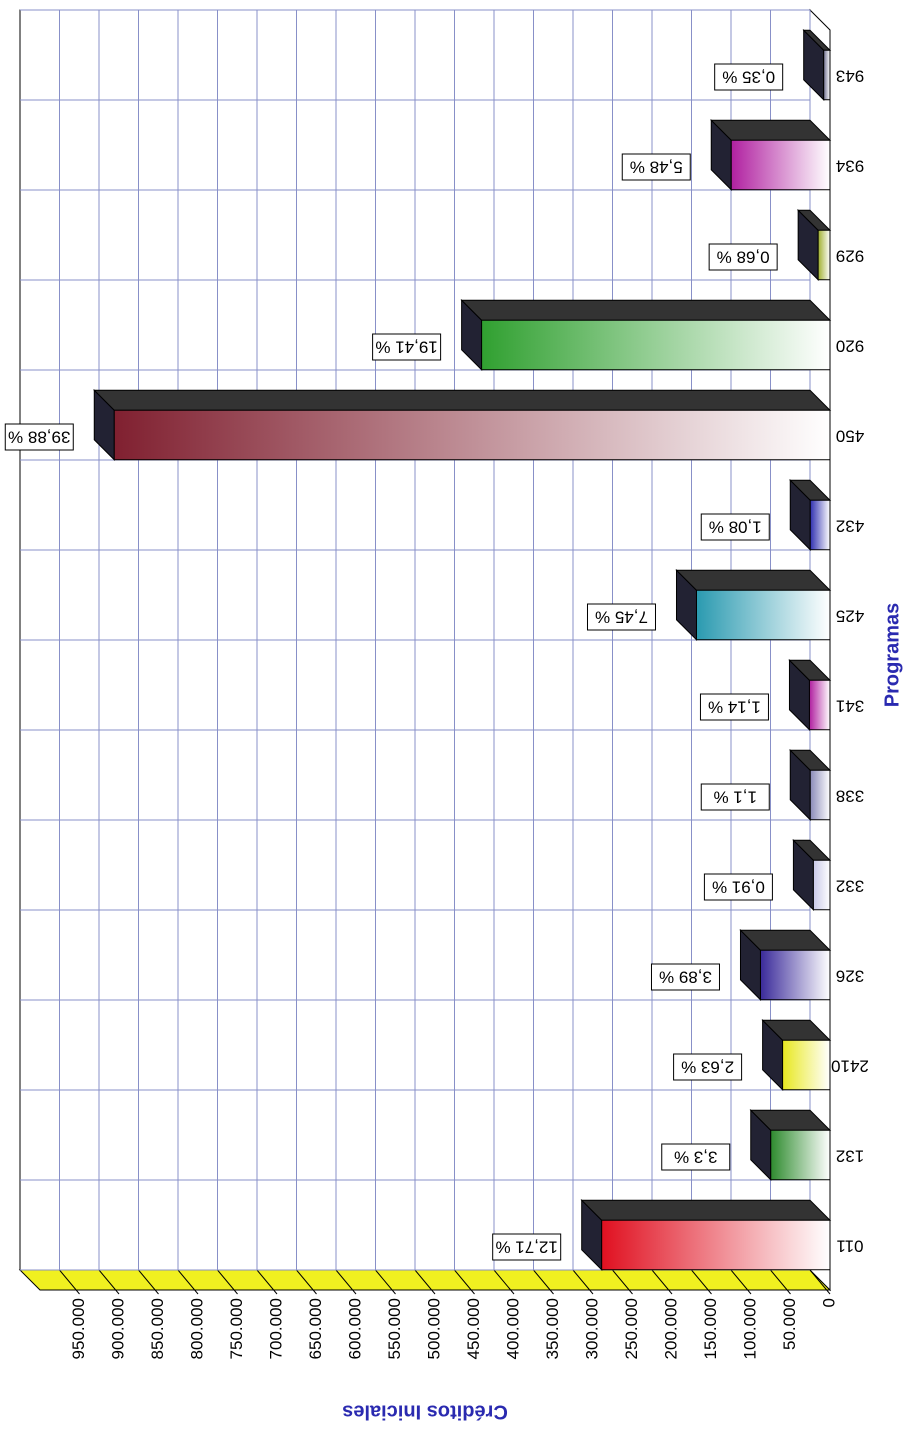 This screenshot has height=1433, width=907. Describe the element at coordinates (850, 526) in the screenshot. I see `x-tick-label: 432` at that location.